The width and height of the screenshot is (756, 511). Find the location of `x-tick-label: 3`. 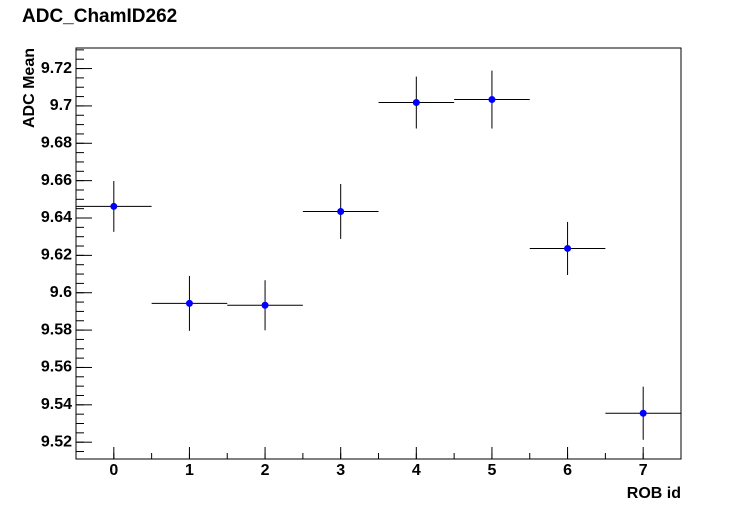

x-tick-label: 3 is located at coordinates (340, 470).